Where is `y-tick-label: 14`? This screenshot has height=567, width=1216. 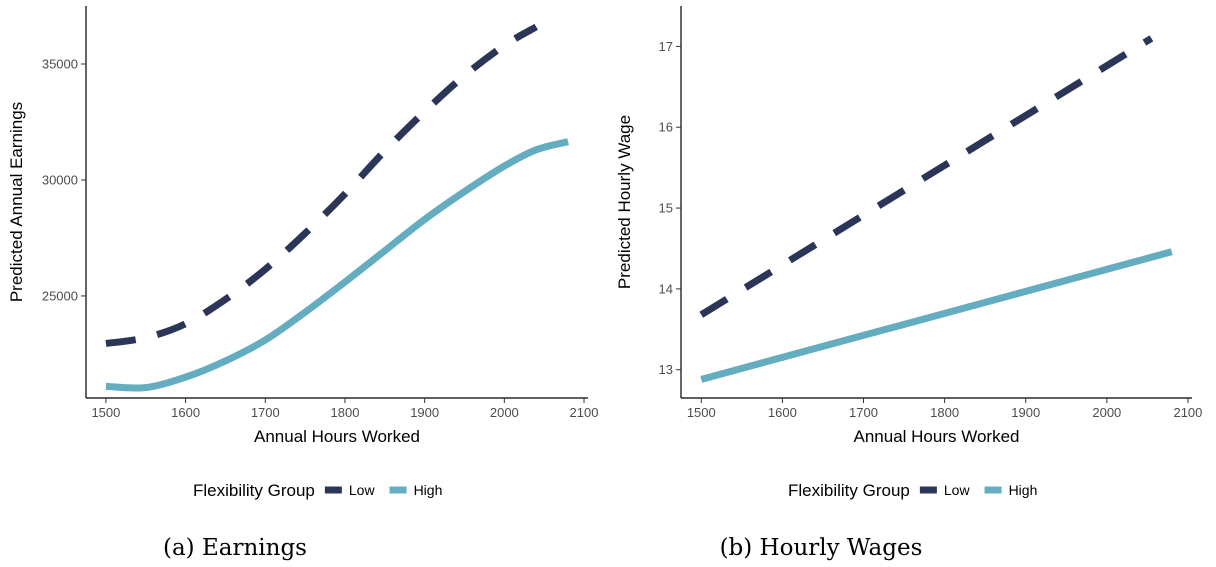 y-tick-label: 14 is located at coordinates (666, 288).